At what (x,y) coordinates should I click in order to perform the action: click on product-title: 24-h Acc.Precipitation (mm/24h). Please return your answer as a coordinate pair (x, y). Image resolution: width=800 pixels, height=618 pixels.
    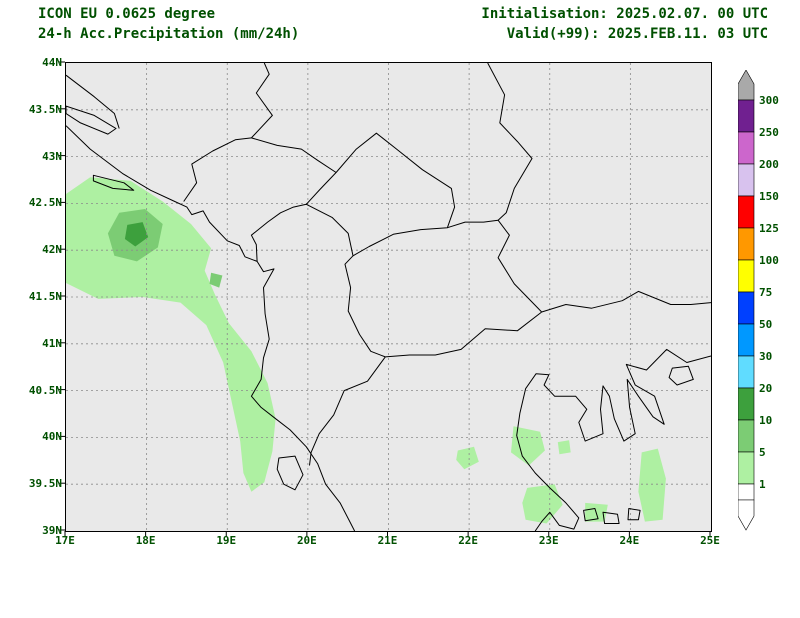
    Looking at the image, I should click on (169, 34).